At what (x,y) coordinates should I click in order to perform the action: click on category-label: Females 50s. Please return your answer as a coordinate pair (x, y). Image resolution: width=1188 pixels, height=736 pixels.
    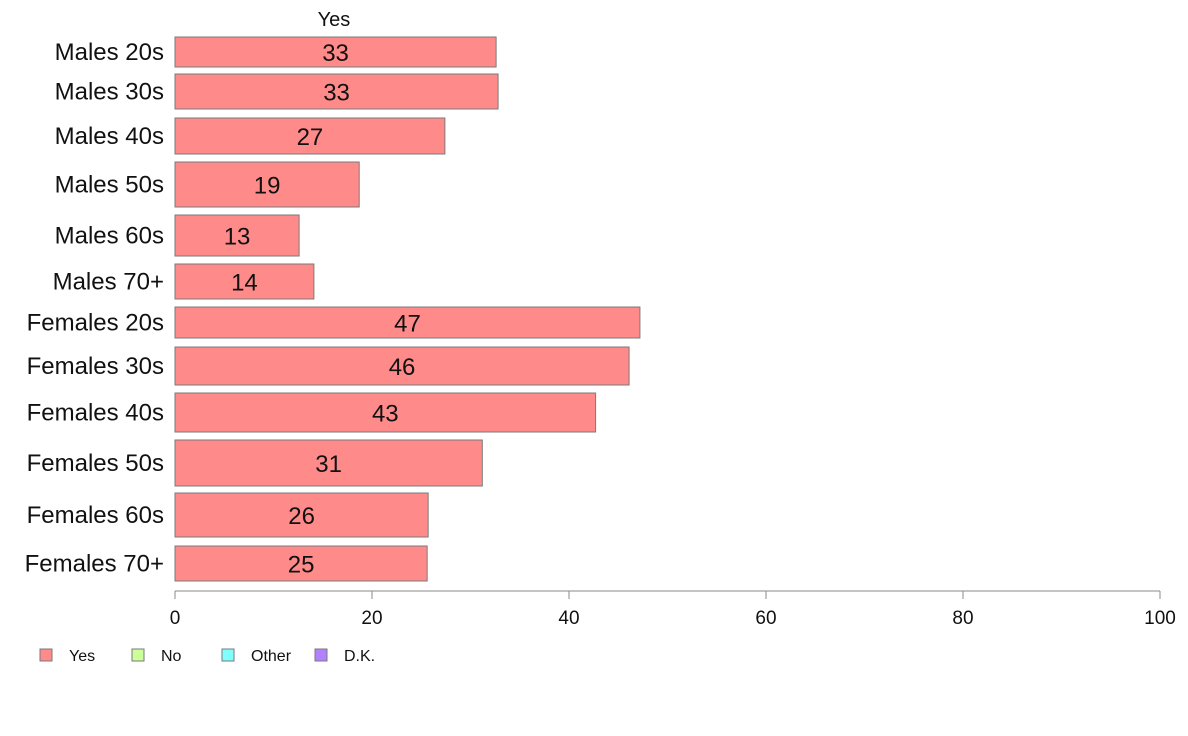
    Looking at the image, I should click on (95, 463).